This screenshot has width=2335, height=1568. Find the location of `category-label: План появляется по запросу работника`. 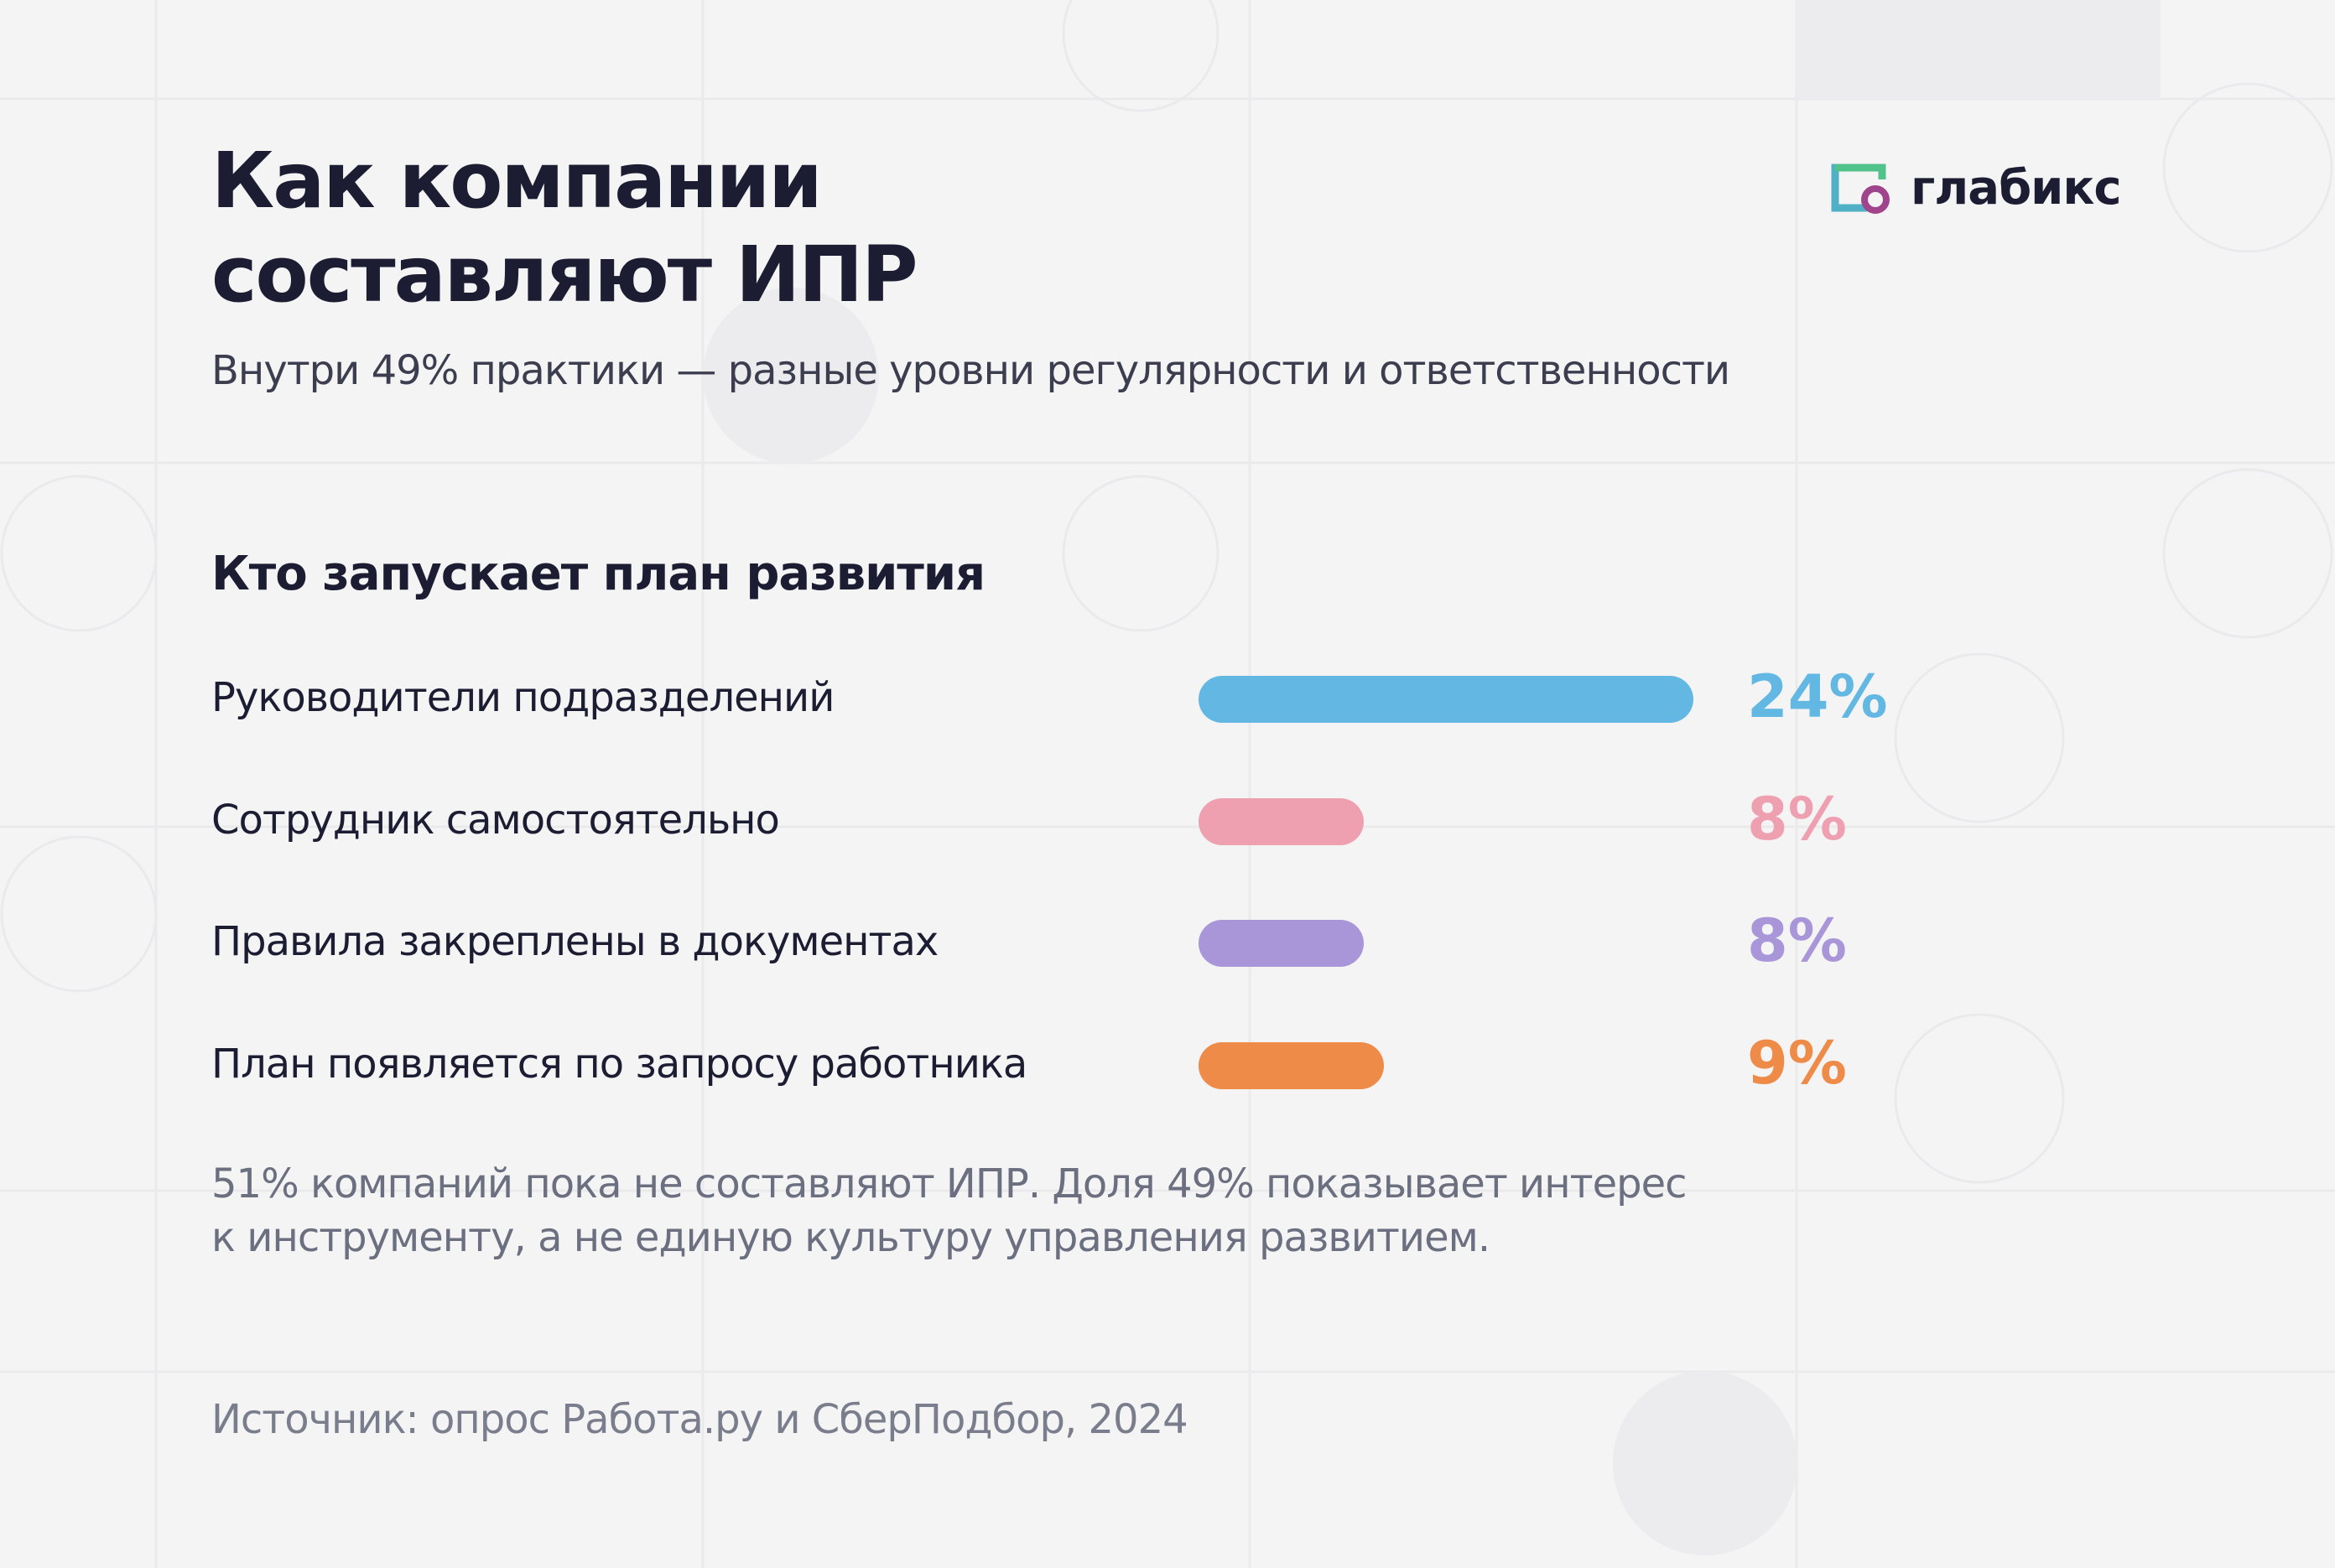

category-label: План появляется по запросу работника is located at coordinates (619, 1064).